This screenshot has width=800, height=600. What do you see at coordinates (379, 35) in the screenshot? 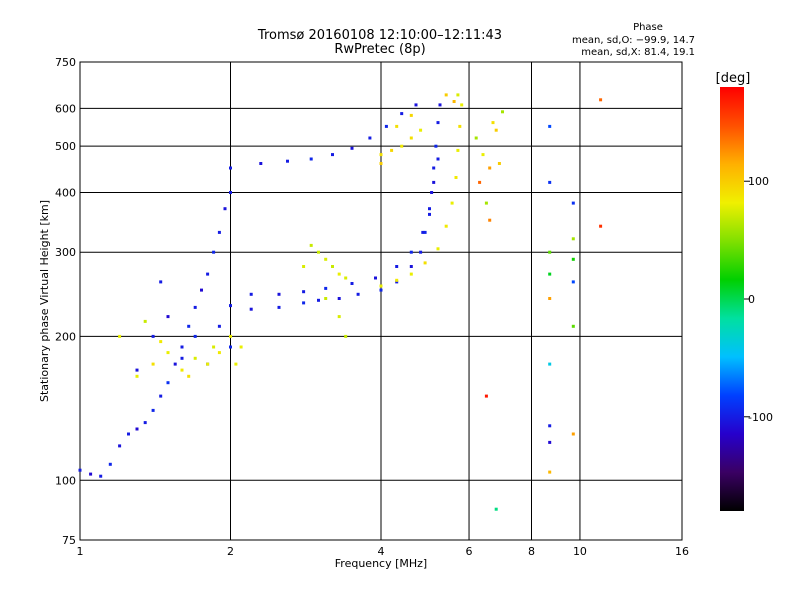
I see `chart-title: Tromsø 20160108 12:10:00–12:11:43` at bounding box center [379, 35].